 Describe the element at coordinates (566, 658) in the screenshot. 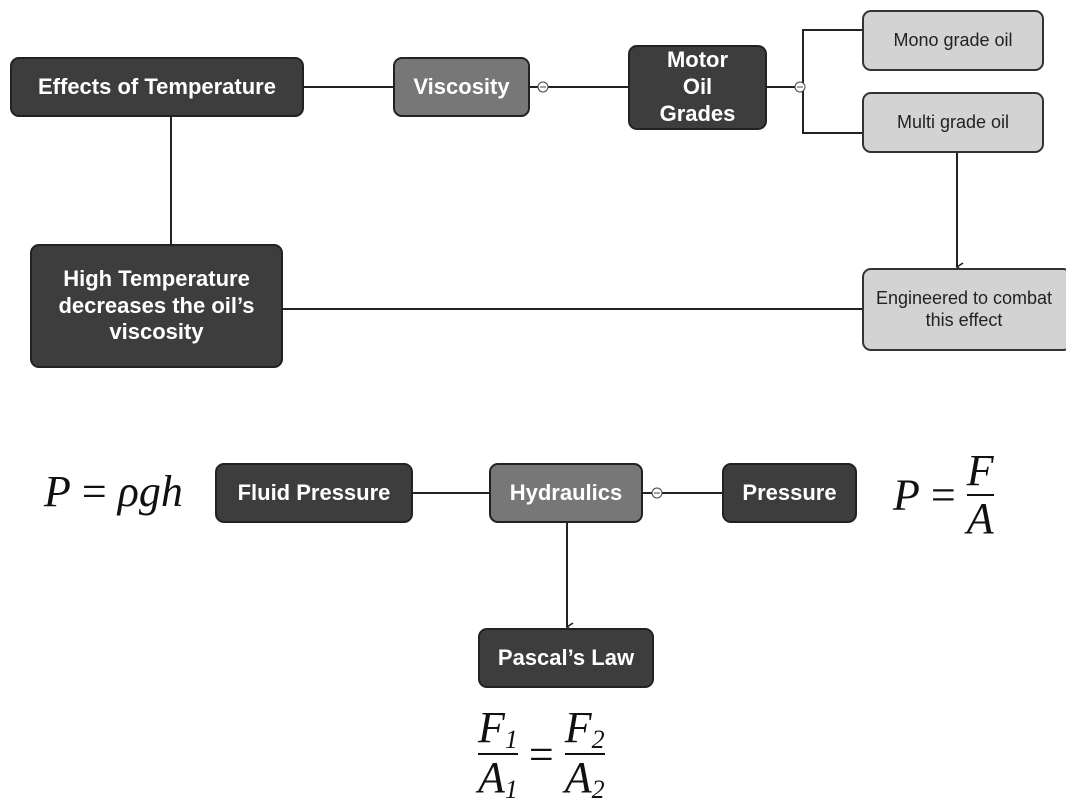

I see `node: Pascal’s Law` at that location.